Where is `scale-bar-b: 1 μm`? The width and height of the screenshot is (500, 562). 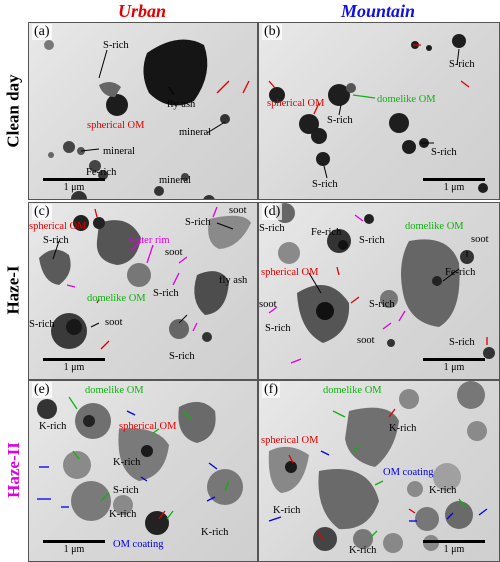
scale-bar-b: 1 μm is located at coordinates (454, 185).